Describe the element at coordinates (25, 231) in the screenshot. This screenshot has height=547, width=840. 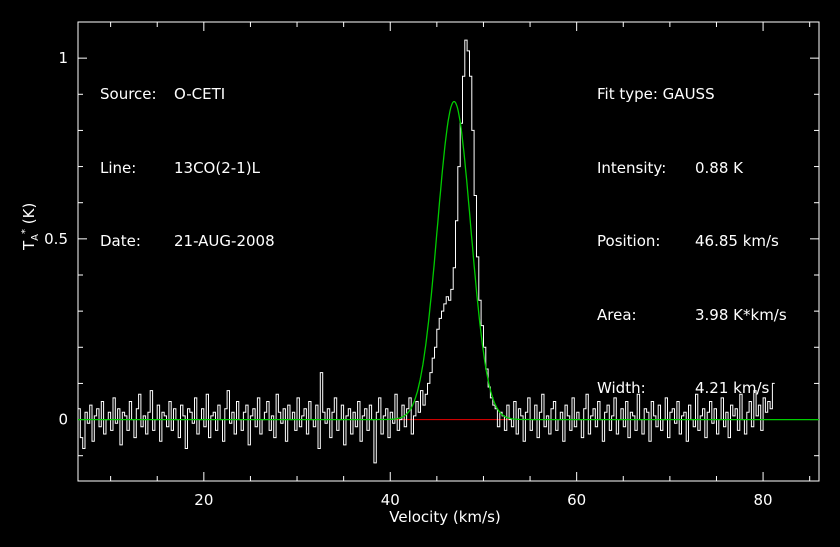
I see `y-label-sup: *` at that location.